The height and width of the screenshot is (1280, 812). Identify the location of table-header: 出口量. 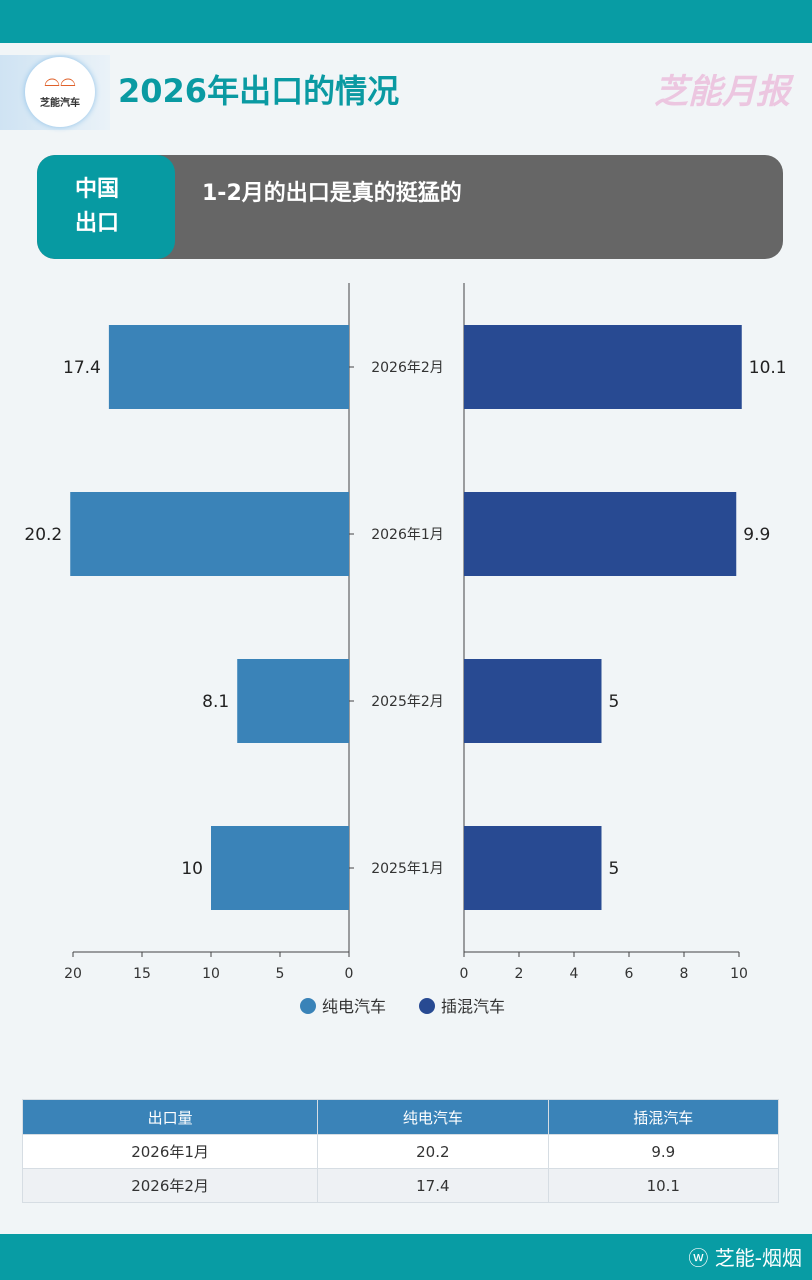
(170, 1117).